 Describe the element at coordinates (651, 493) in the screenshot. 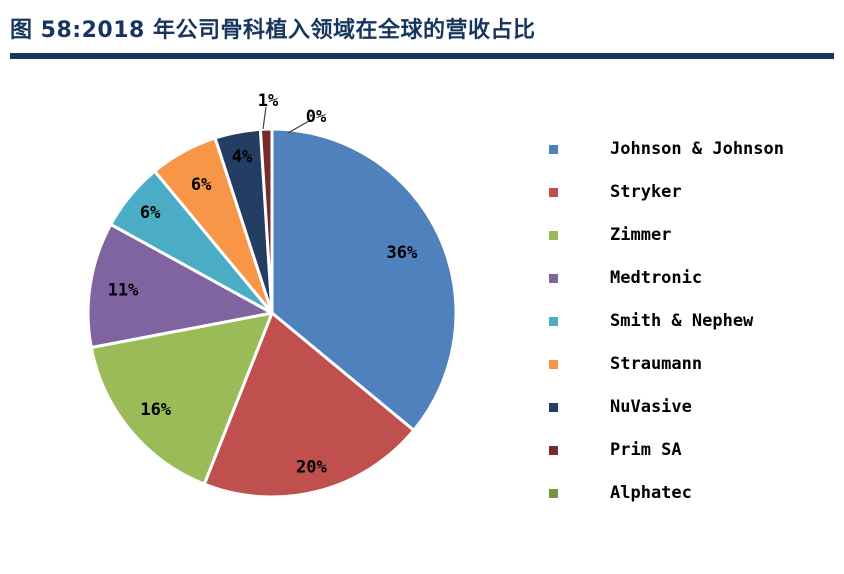

I see `legend-label: Alphatec` at that location.